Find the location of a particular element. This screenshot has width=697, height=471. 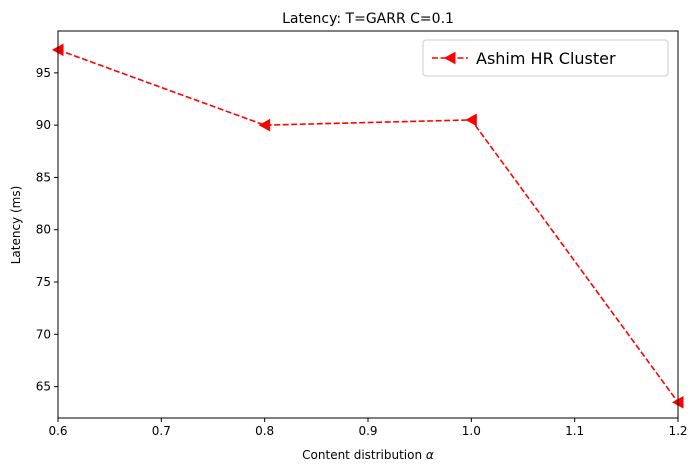

x-axis-label: Content distribution α is located at coordinates (368, 455).